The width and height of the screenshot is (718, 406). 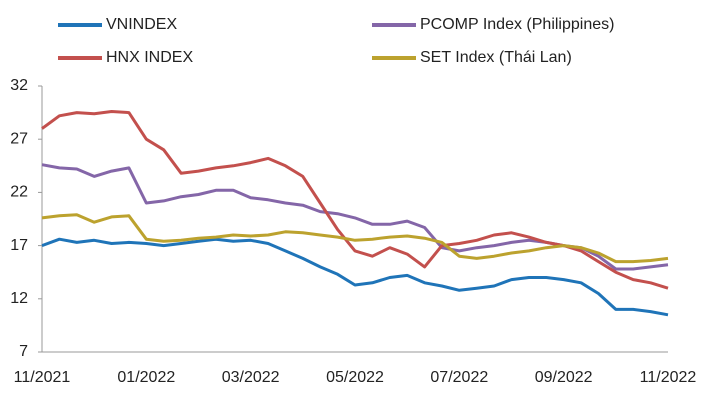 I want to click on y-tick-label: 32, so click(x=19, y=85).